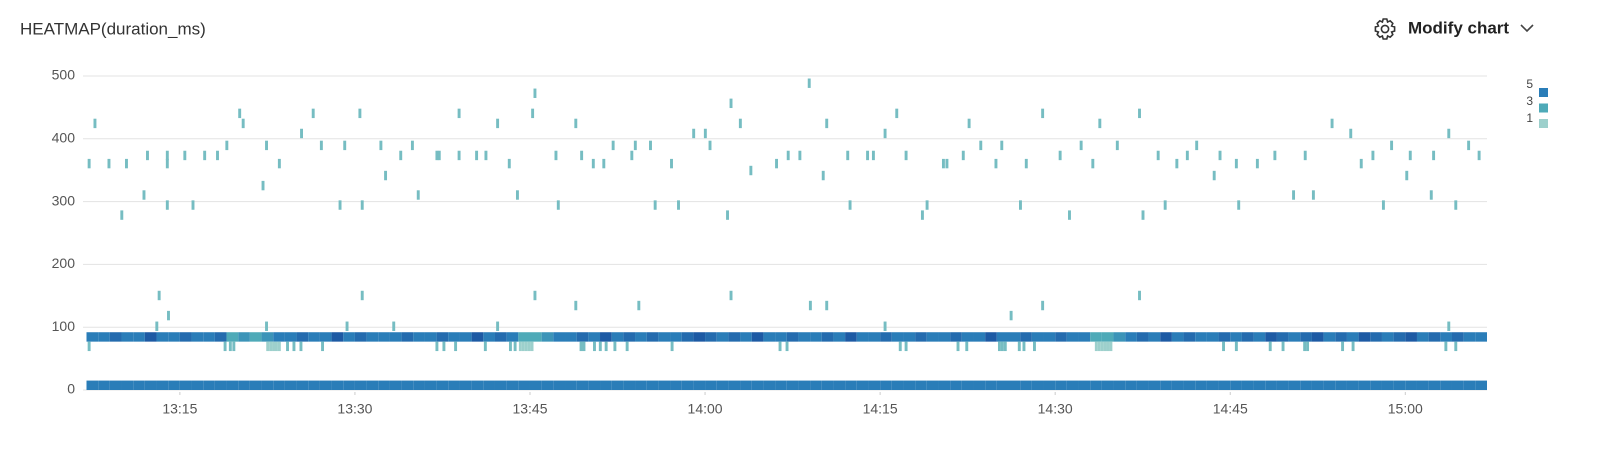 This screenshot has width=1600, height=457. What do you see at coordinates (64, 263) in the screenshot?
I see `y-tick-label: 200` at bounding box center [64, 263].